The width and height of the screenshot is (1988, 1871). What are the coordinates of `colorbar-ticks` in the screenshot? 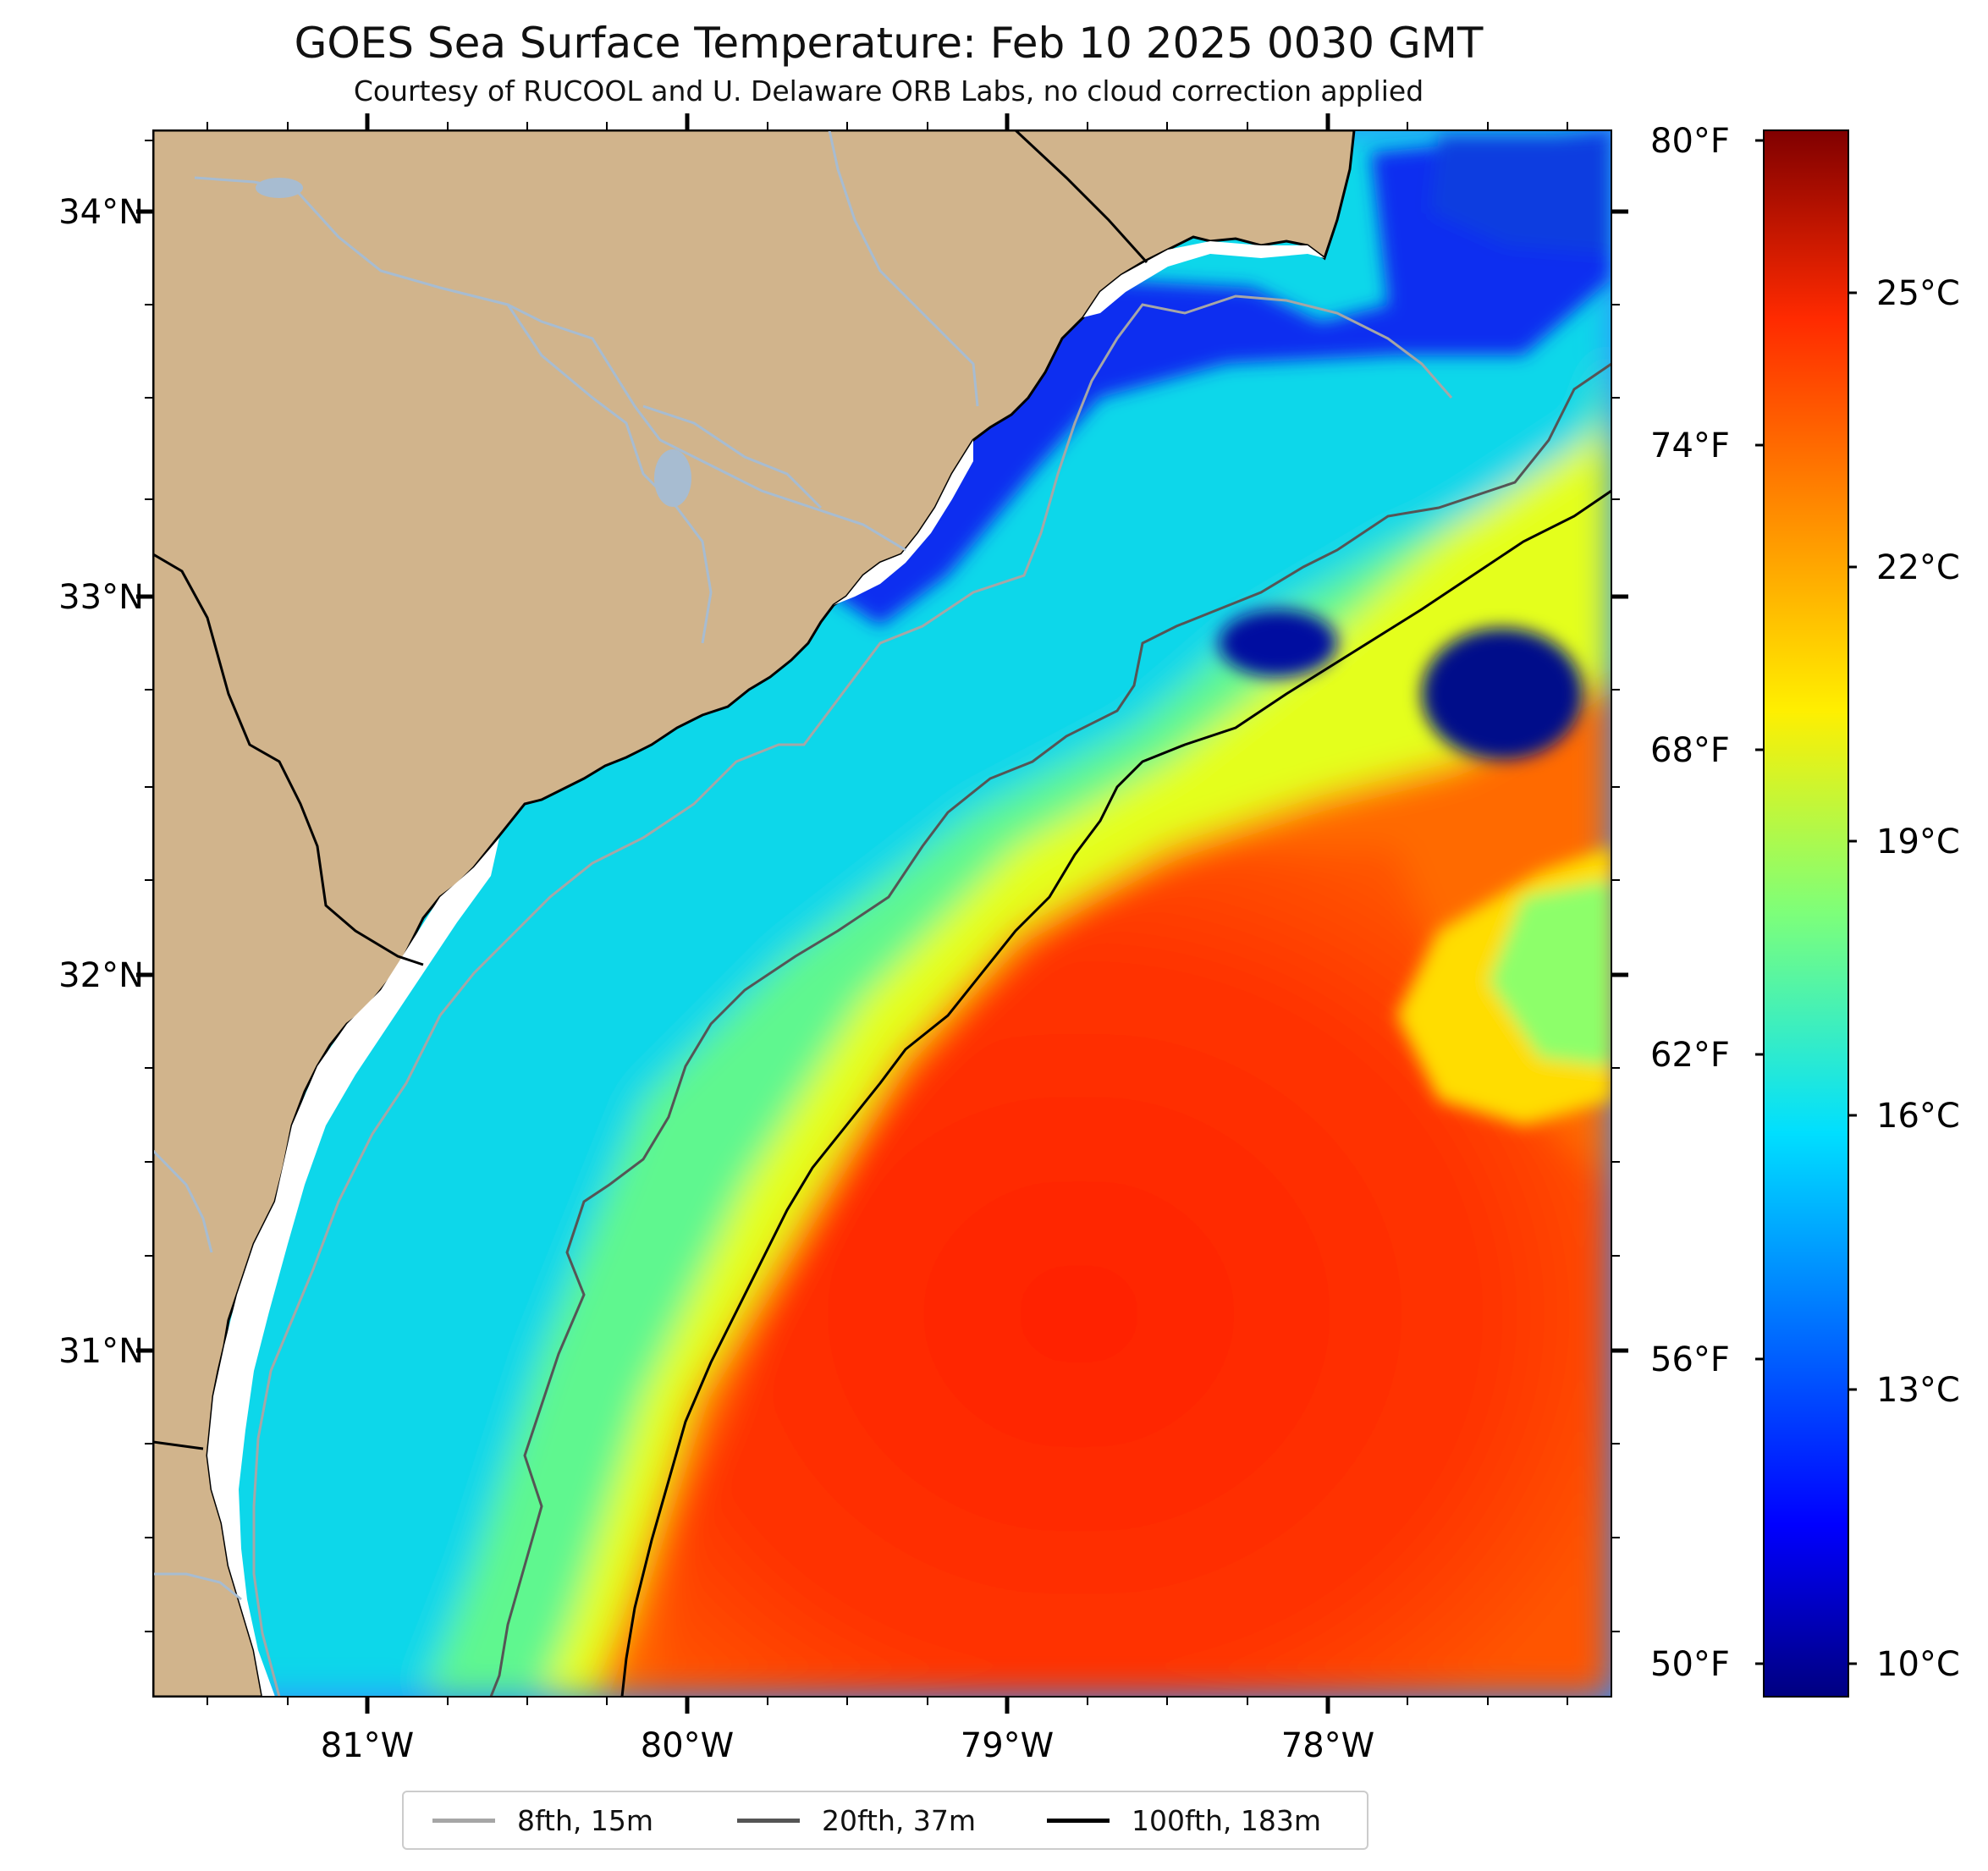 It's located at (1806, 902).